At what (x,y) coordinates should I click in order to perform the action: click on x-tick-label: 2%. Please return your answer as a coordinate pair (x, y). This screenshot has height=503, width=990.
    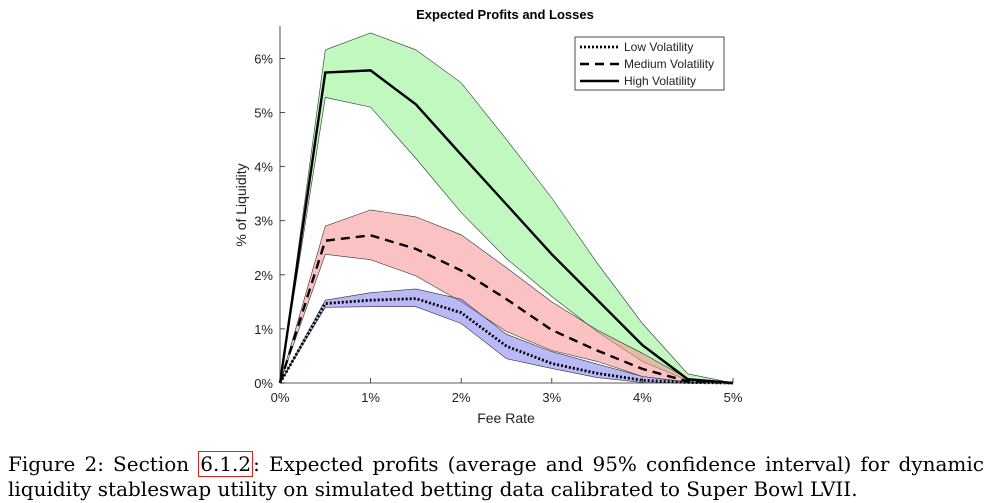
    Looking at the image, I should click on (461, 397).